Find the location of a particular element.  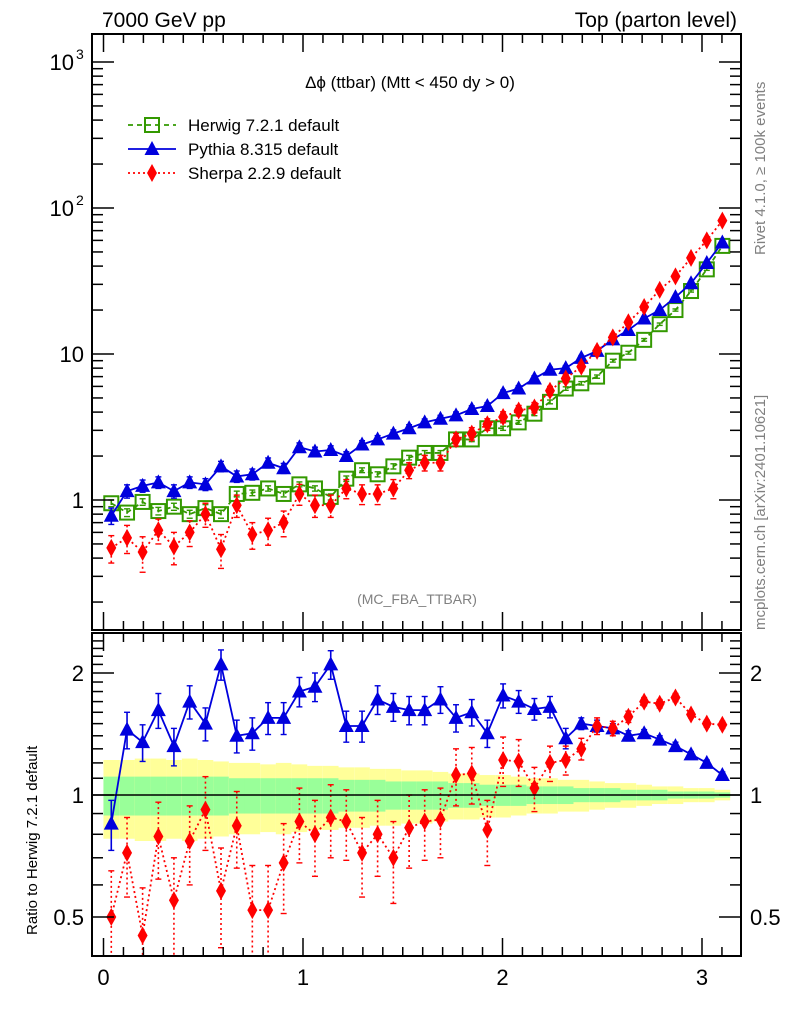

y-tick-label: 10 is located at coordinates (62, 208).